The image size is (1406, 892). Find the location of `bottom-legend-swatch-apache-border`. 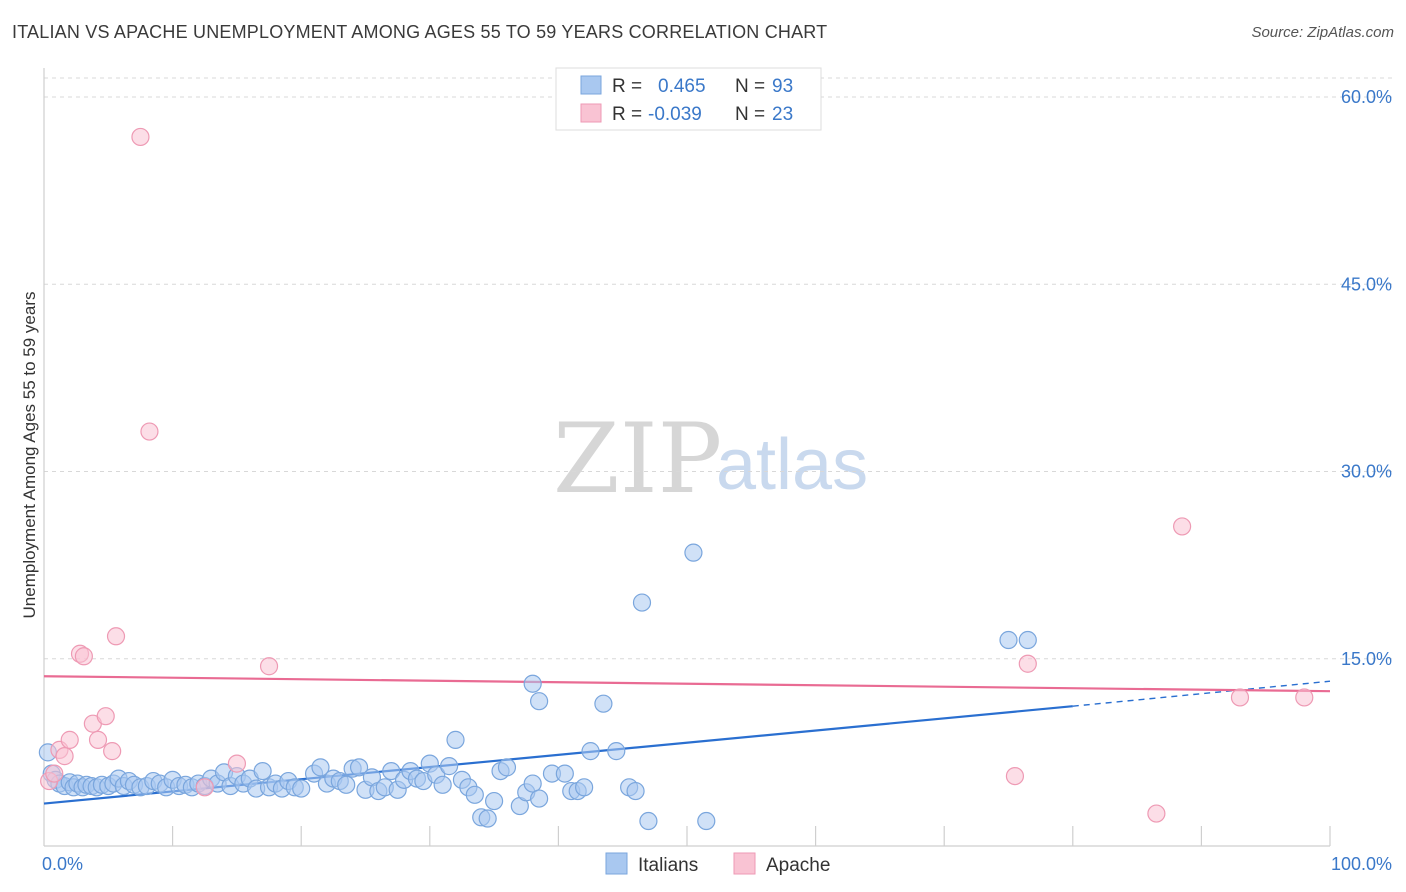

bottom-legend-swatch-apache-border is located at coordinates (744, 863).